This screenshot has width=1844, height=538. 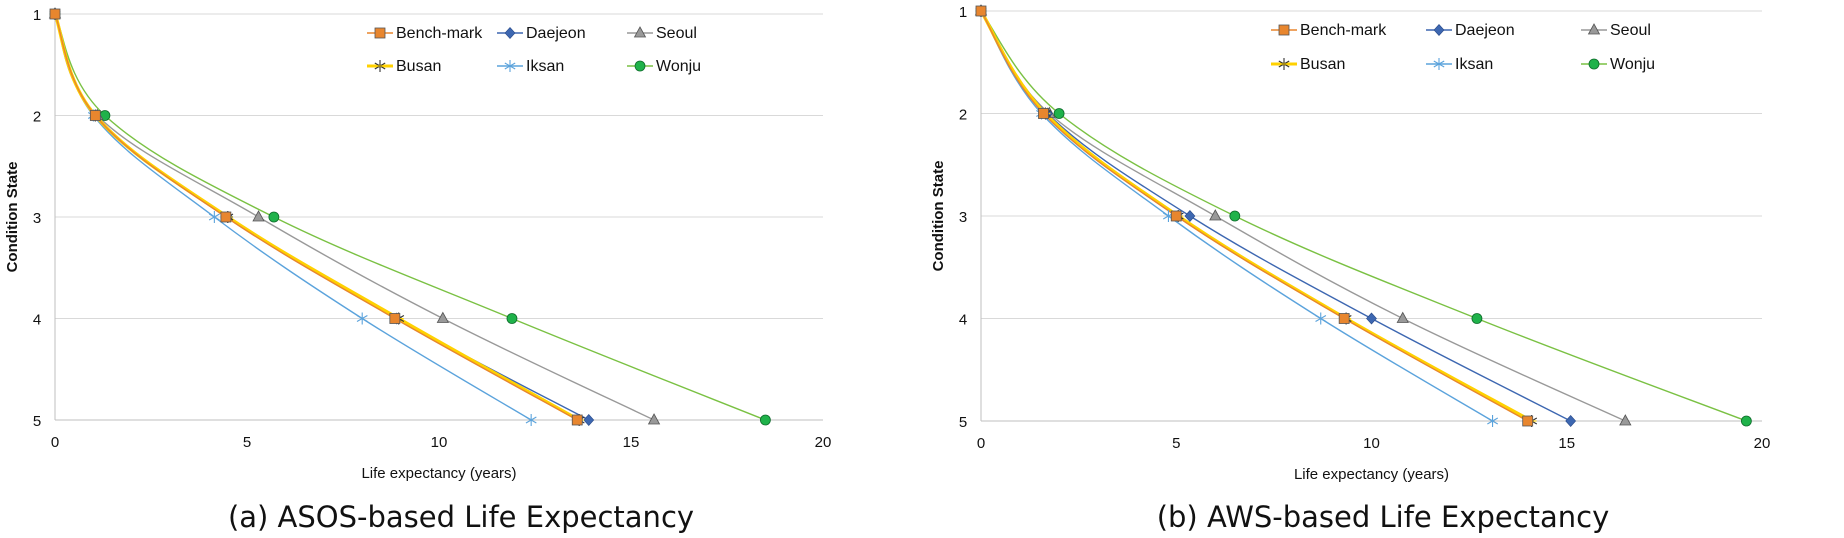 What do you see at coordinates (1383, 517) in the screenshot?
I see `chart-caption: (b) AWS-based Life Expectancy` at bounding box center [1383, 517].